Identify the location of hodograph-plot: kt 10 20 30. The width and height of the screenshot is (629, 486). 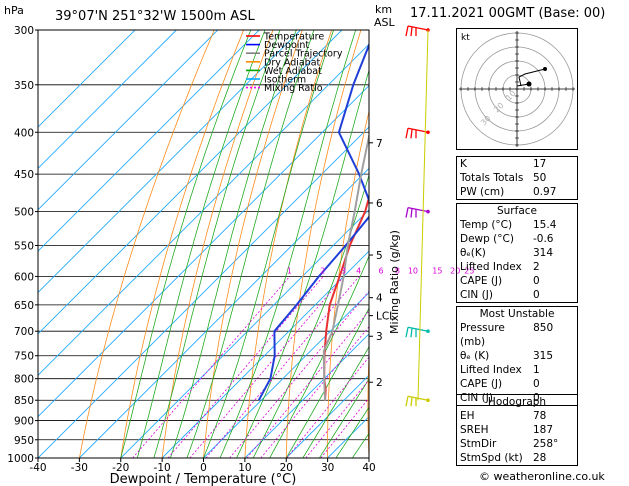
(517, 89).